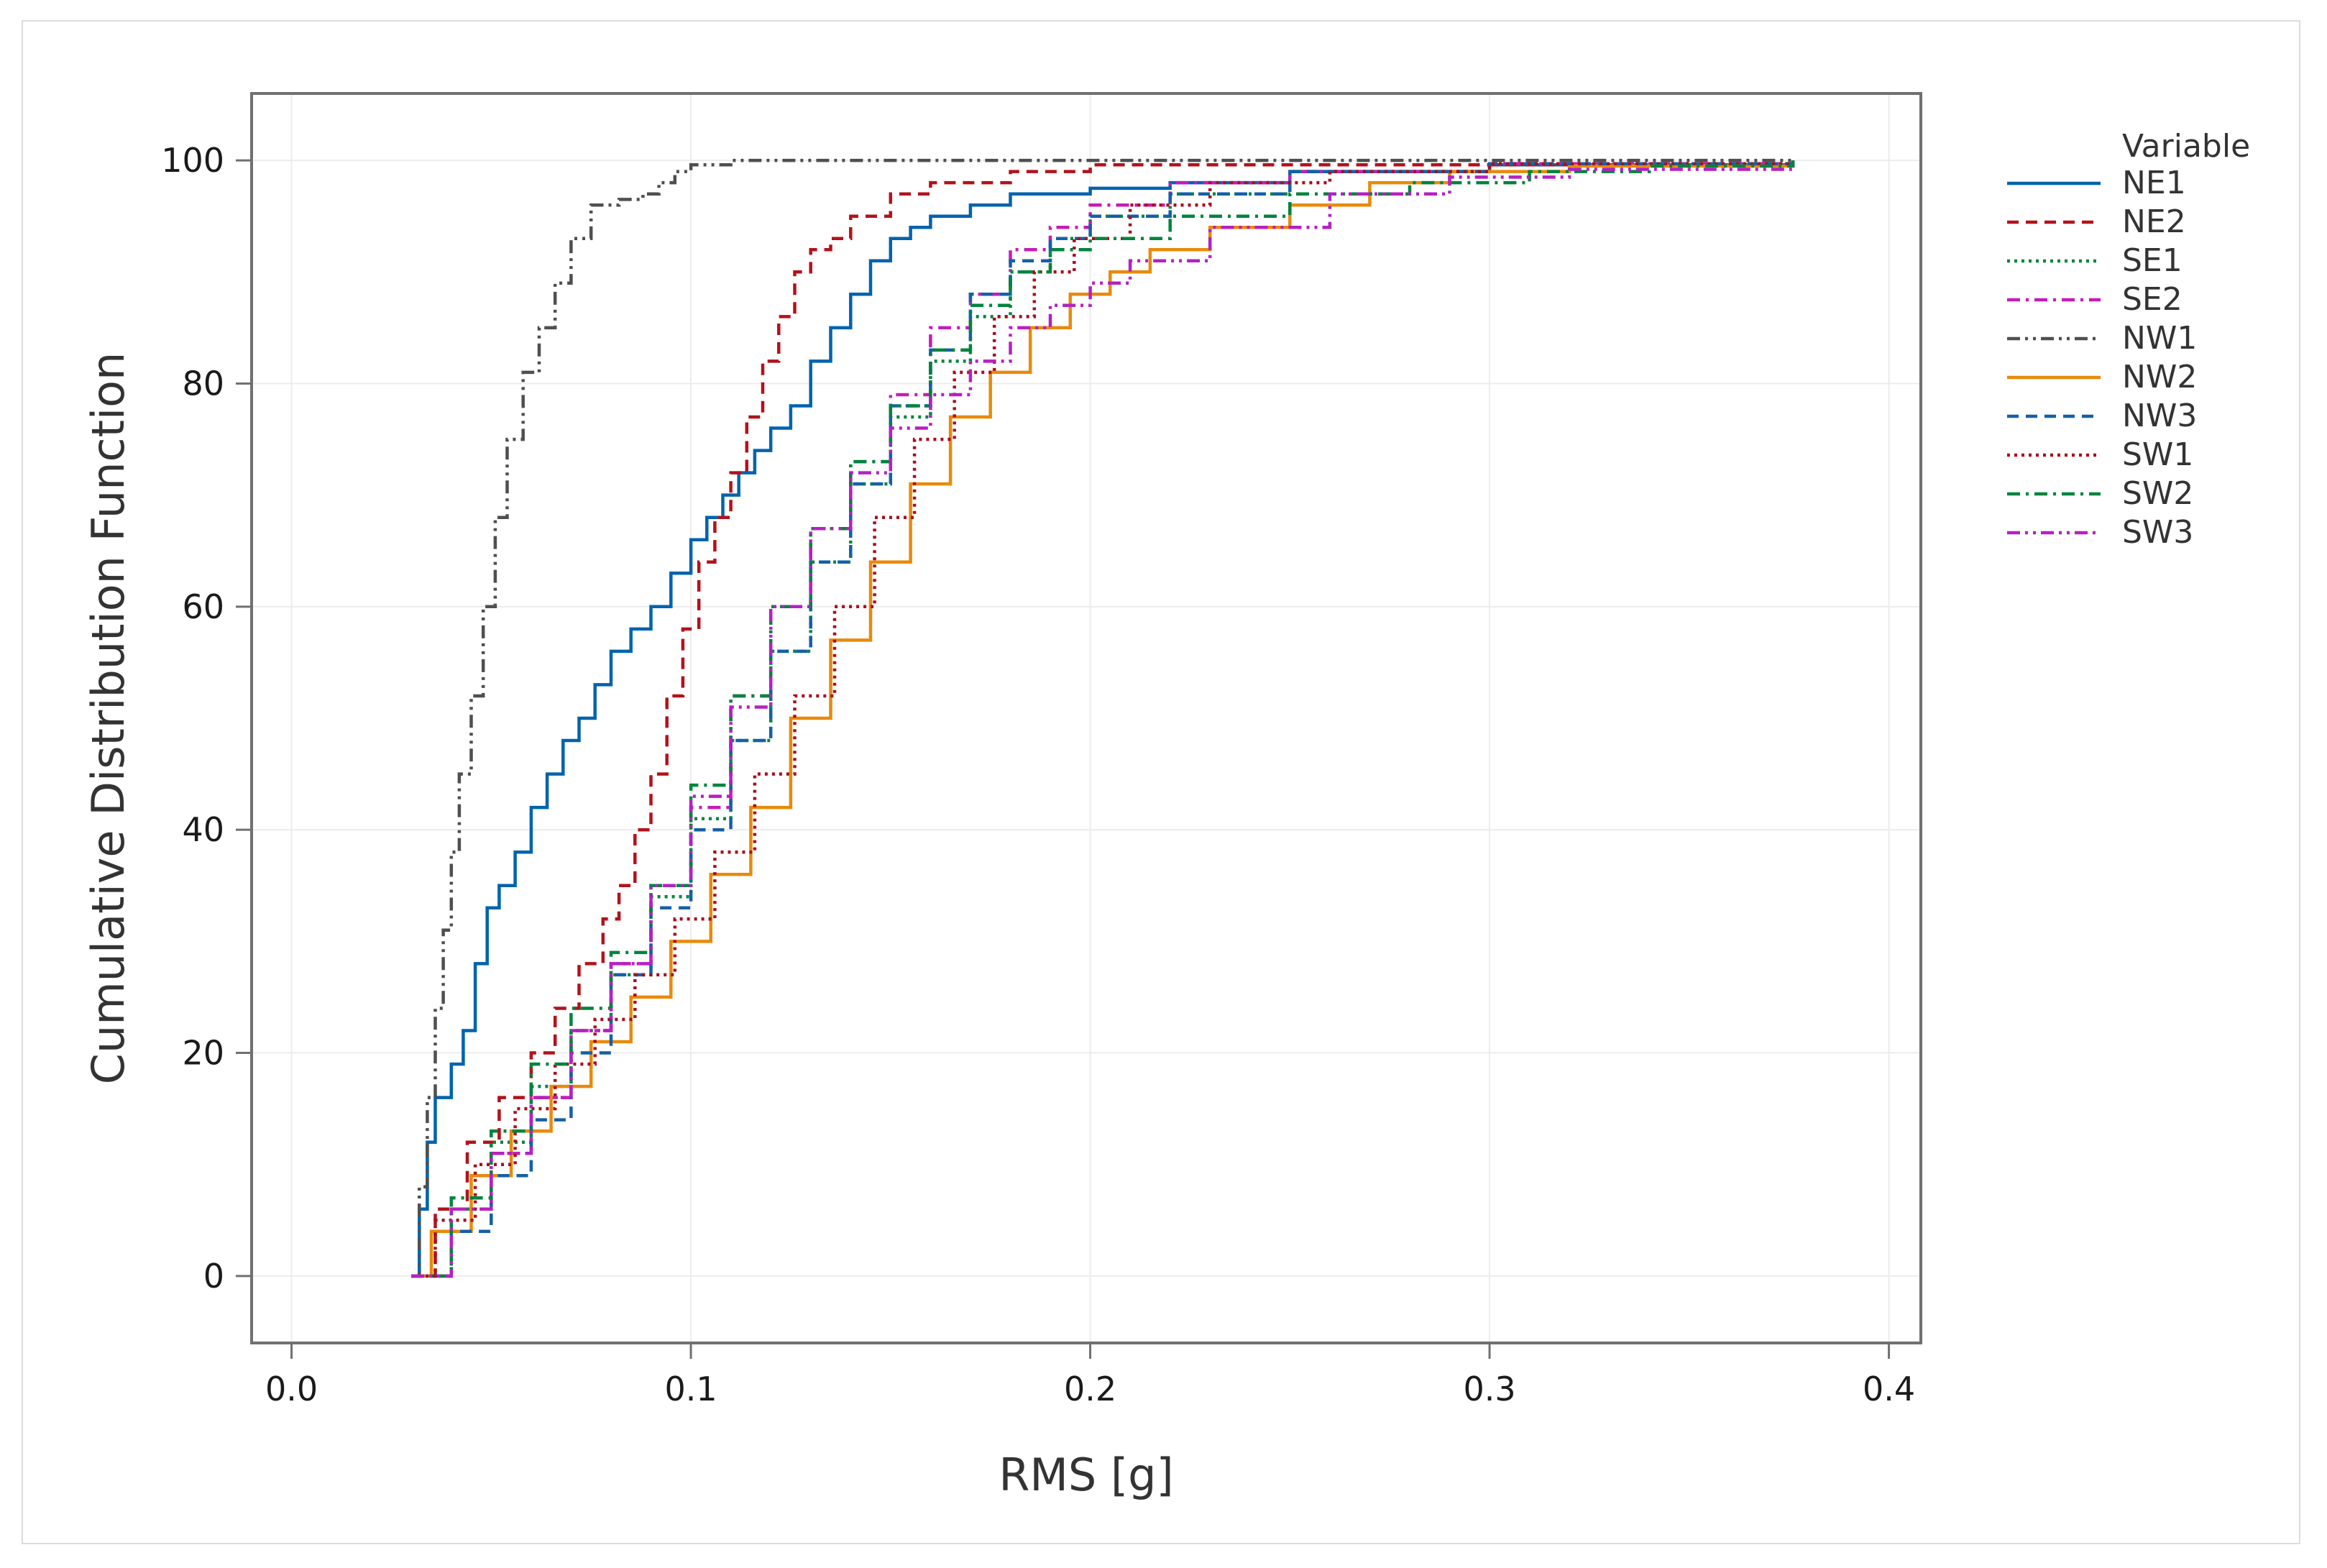  Describe the element at coordinates (291, 1389) in the screenshot. I see `x-tick-label: 0.0` at that location.